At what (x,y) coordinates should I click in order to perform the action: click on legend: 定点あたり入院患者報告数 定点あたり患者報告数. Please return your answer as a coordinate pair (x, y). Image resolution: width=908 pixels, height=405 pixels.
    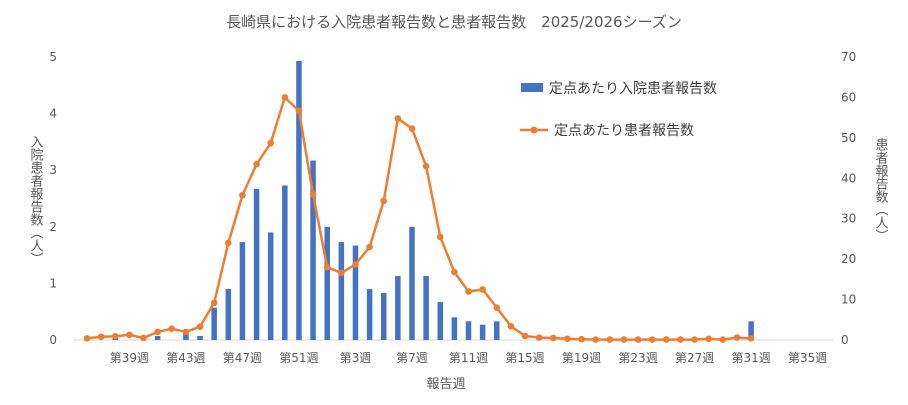
    Looking at the image, I should click on (618, 110).